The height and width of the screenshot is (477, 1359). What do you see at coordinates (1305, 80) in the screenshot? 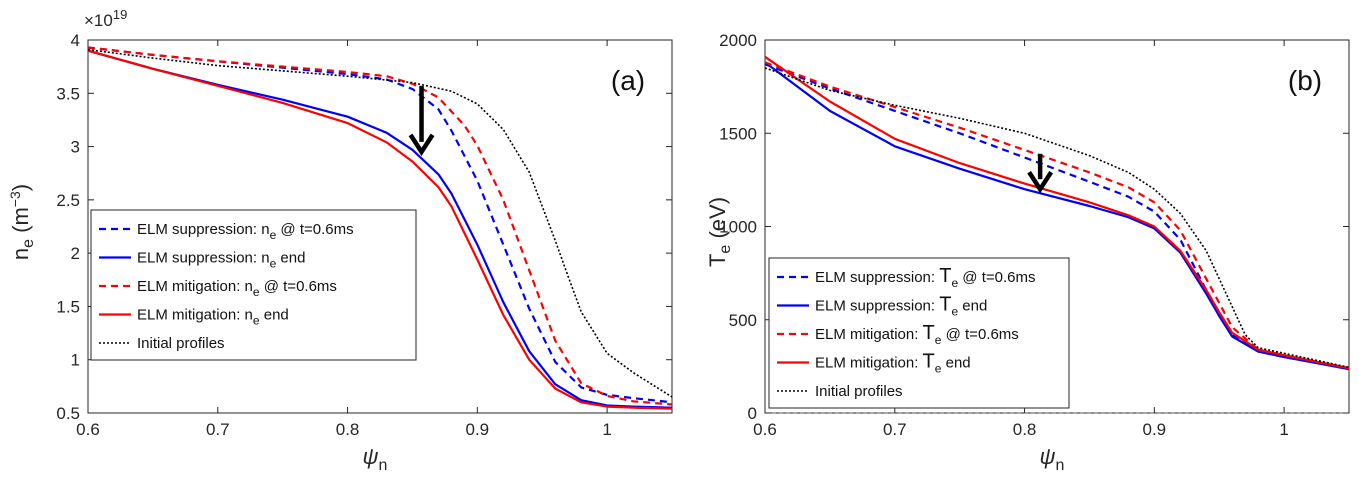
I see `panel-label: (b)` at bounding box center [1305, 80].